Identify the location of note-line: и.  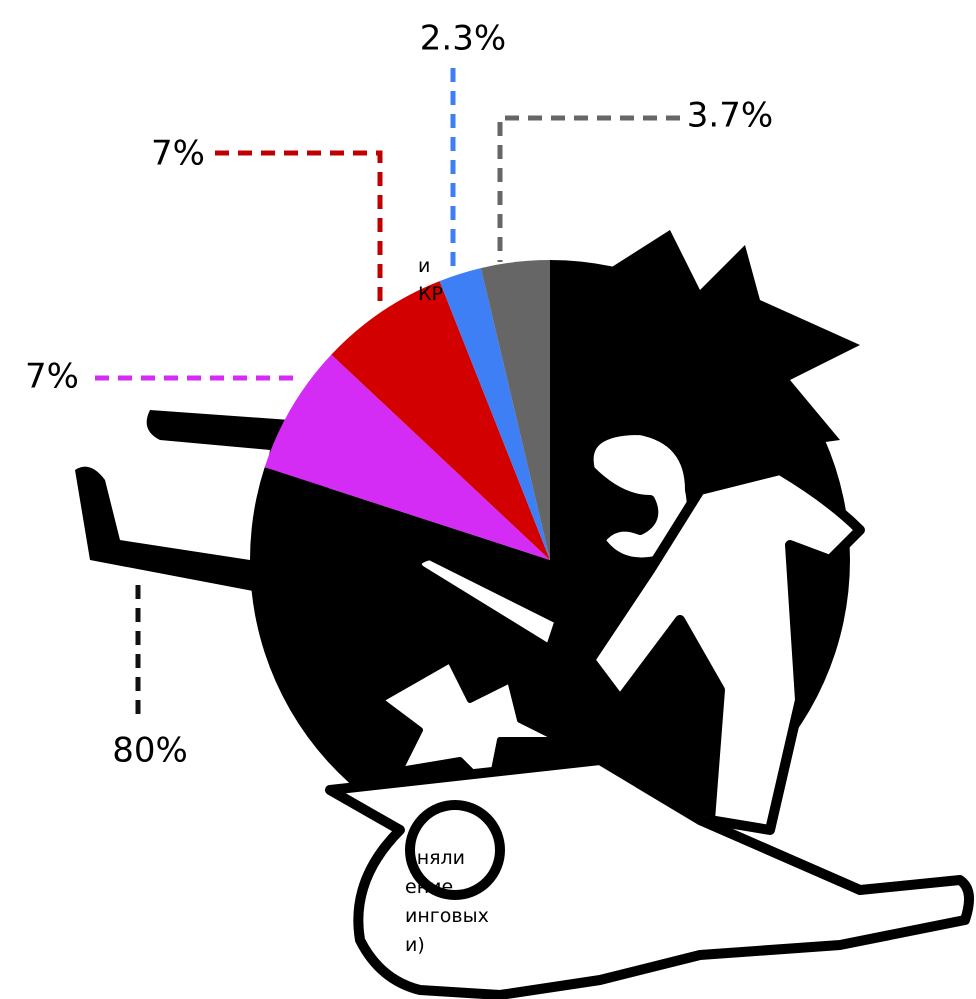
(424, 266).